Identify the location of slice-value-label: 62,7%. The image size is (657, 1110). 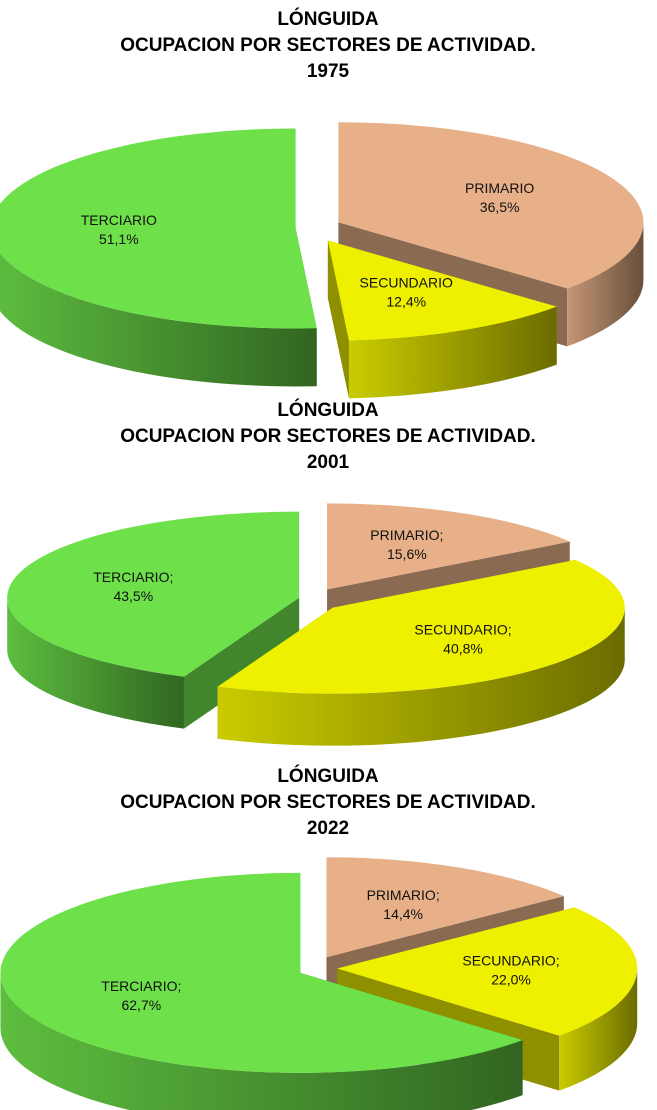
(141, 1005).